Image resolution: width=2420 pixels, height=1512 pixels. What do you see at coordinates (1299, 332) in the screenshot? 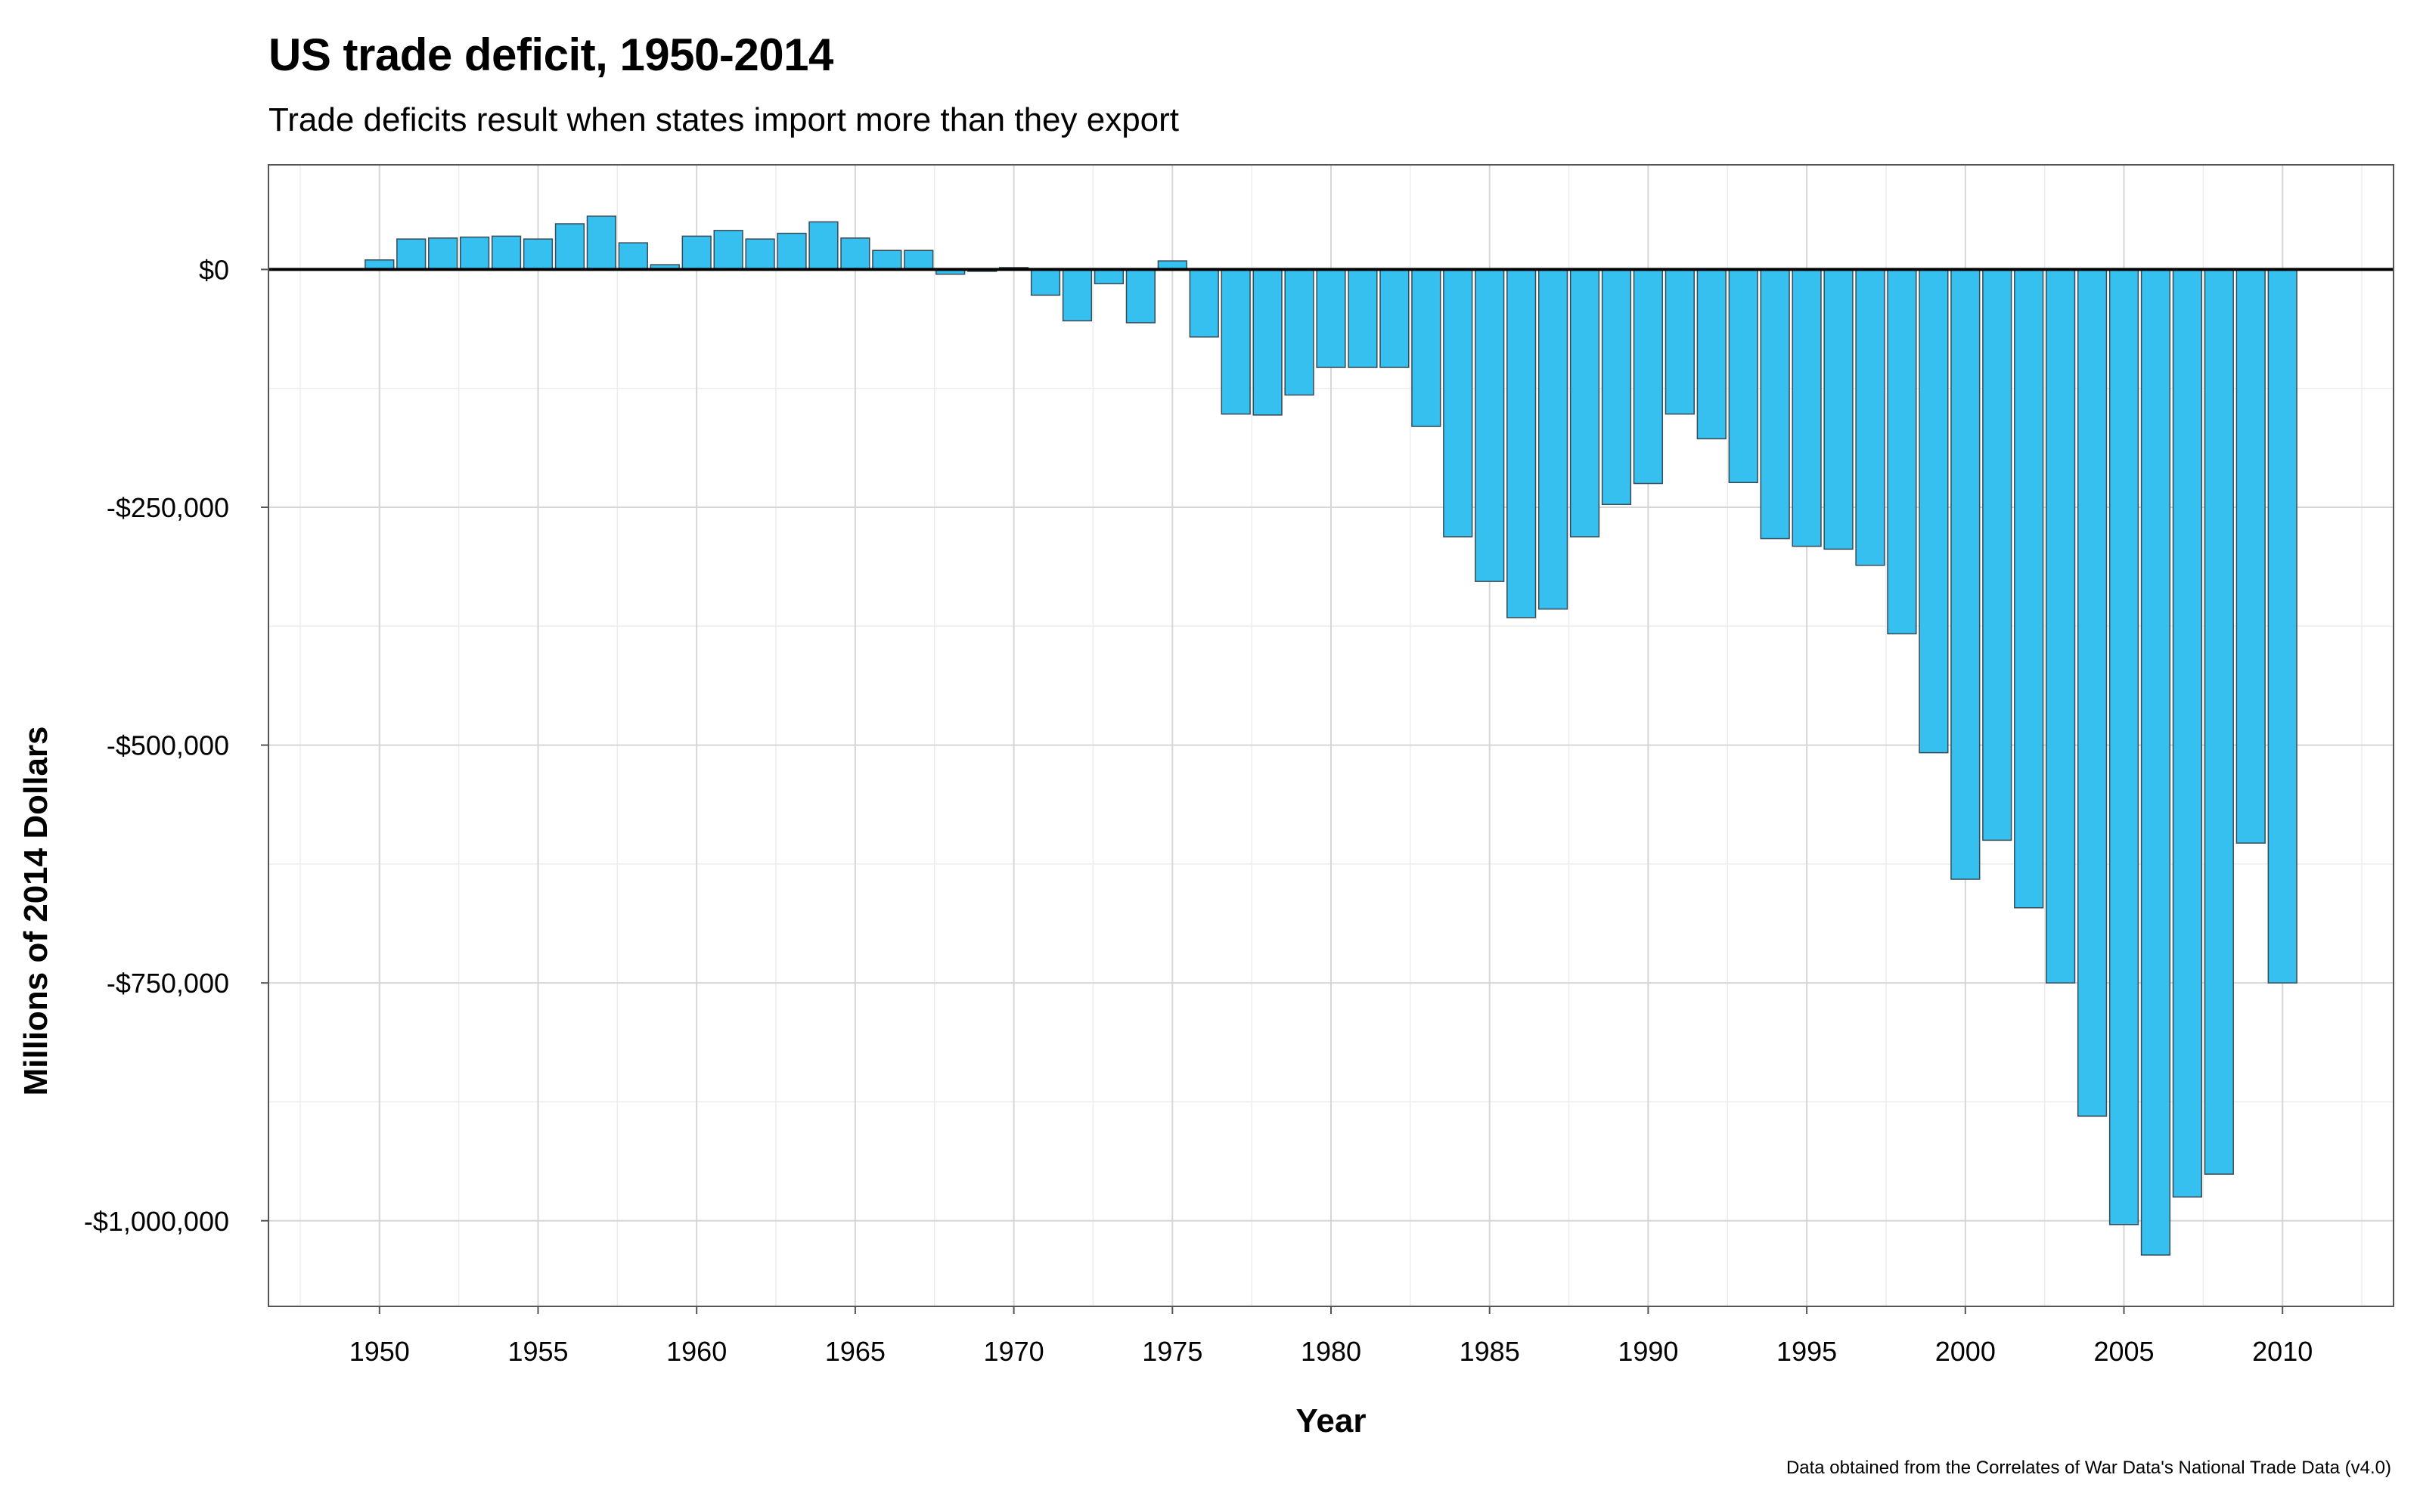
I see `bar-1979` at bounding box center [1299, 332].